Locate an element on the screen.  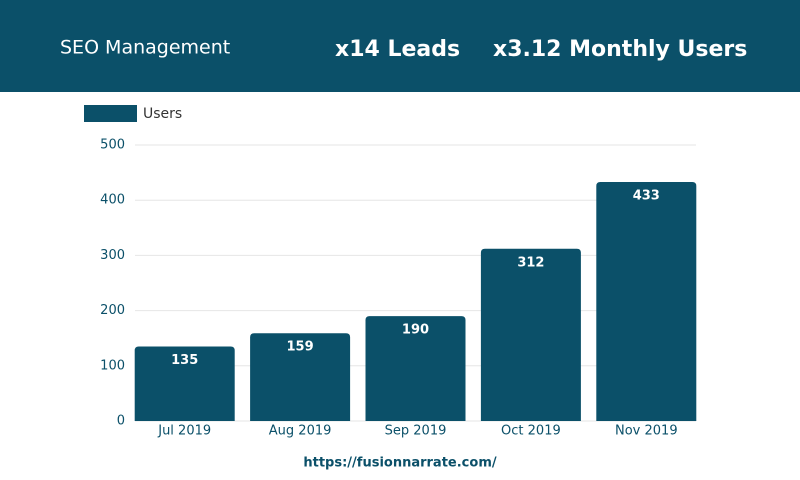
data-label: 159 is located at coordinates (300, 347).